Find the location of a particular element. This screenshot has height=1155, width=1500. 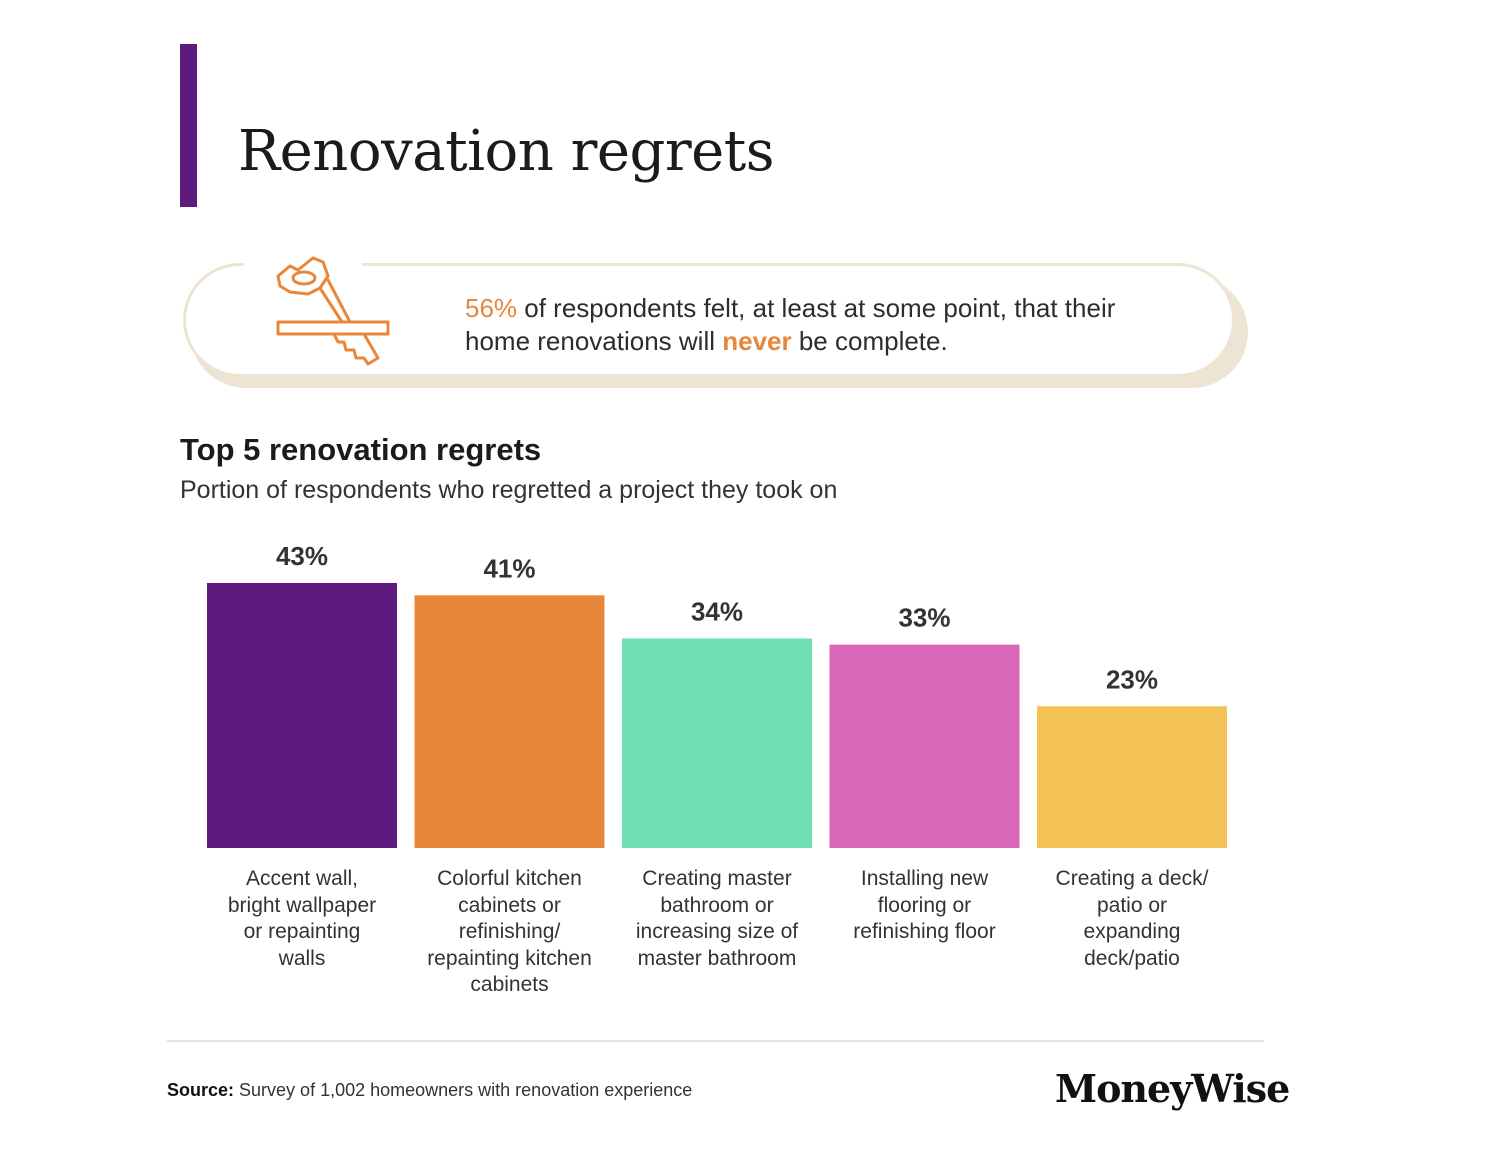

category-label-line: Creating a deck/ is located at coordinates (1132, 878).